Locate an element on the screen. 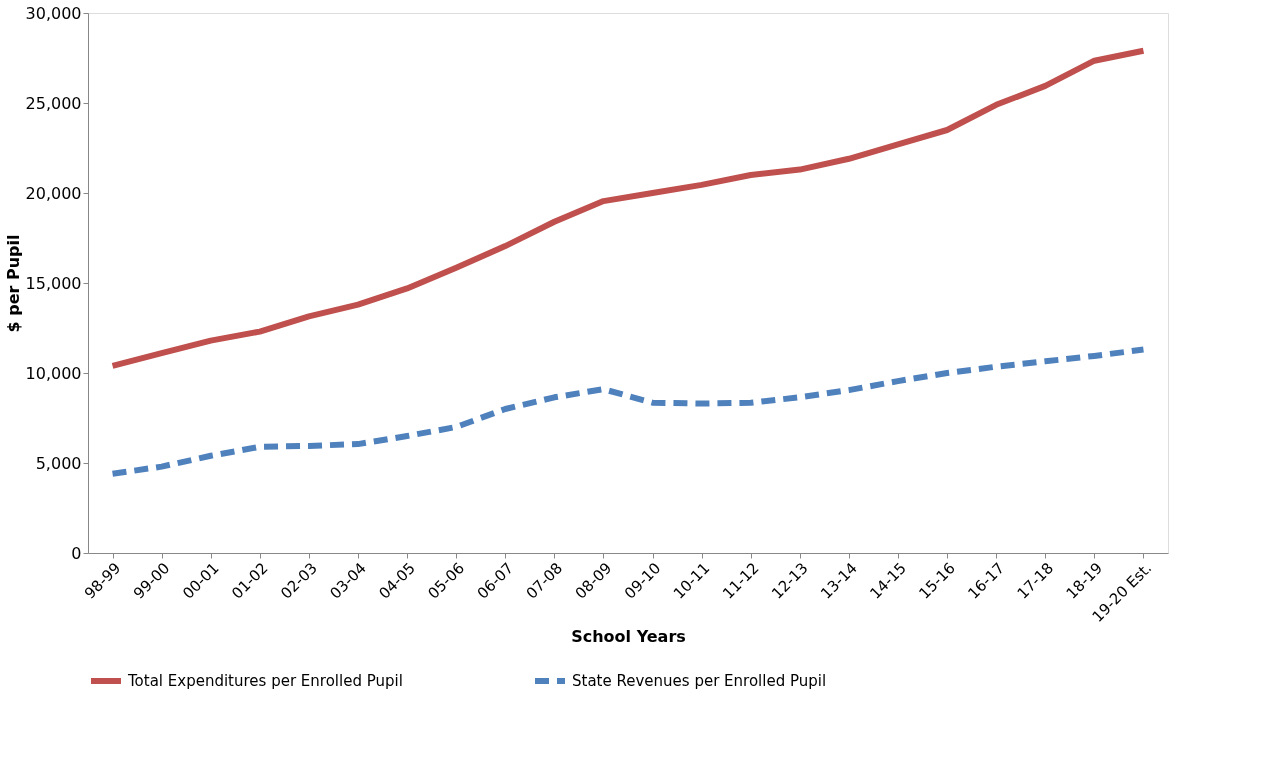 Image resolution: width=1266 pixels, height=763 pixels. y-tick-label: 30,000 is located at coordinates (53, 13).